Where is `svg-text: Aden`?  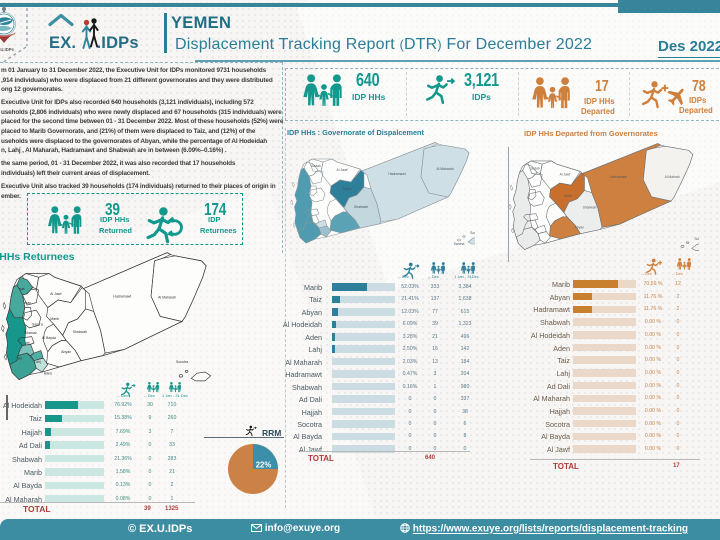
svg-text: Aden is located at coordinates (48, 373).